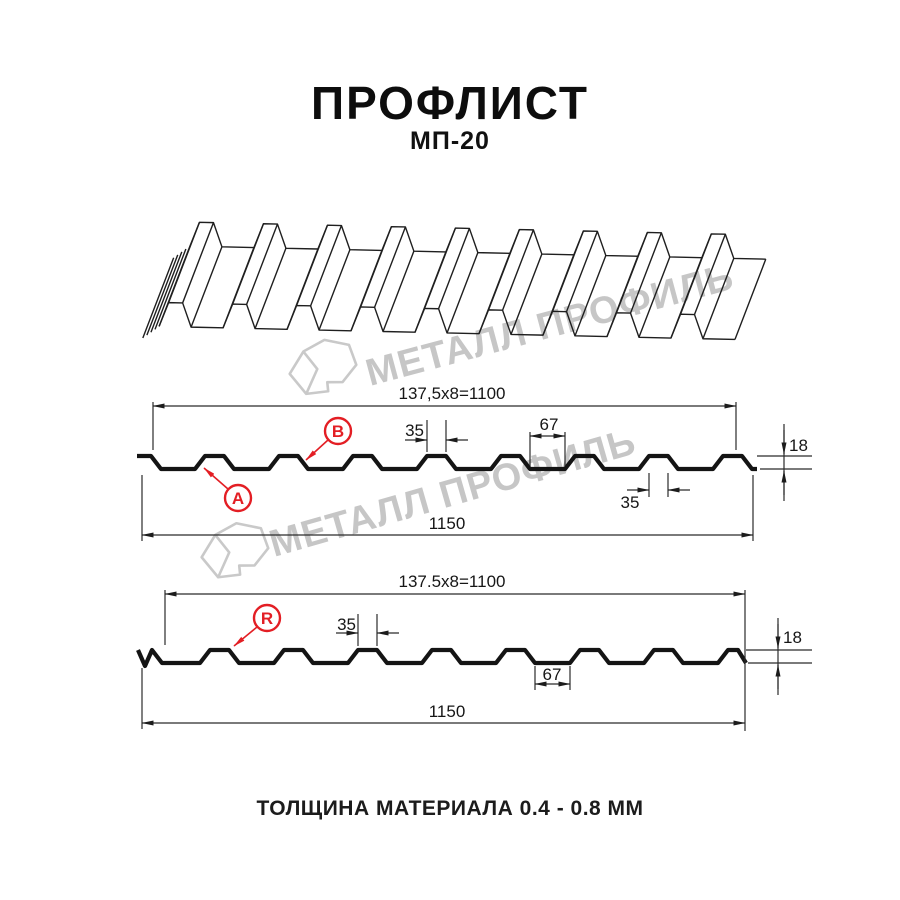 The image size is (900, 900). What do you see at coordinates (450, 103) in the screenshot?
I see `page-title: ПРОФЛИСТ` at bounding box center [450, 103].